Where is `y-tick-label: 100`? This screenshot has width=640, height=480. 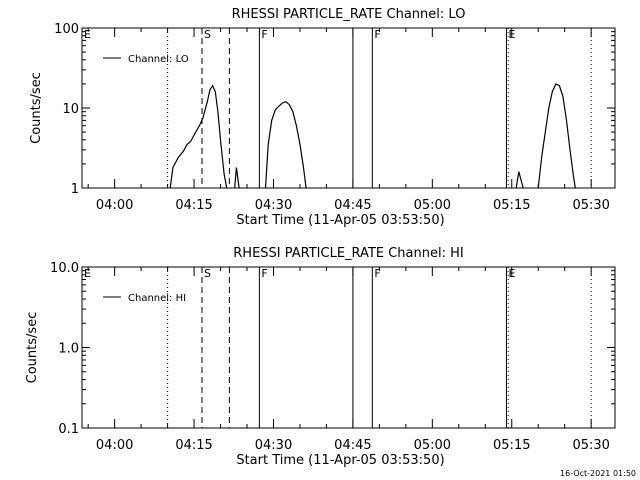
y-tick-label: 100 is located at coordinates (66, 29).